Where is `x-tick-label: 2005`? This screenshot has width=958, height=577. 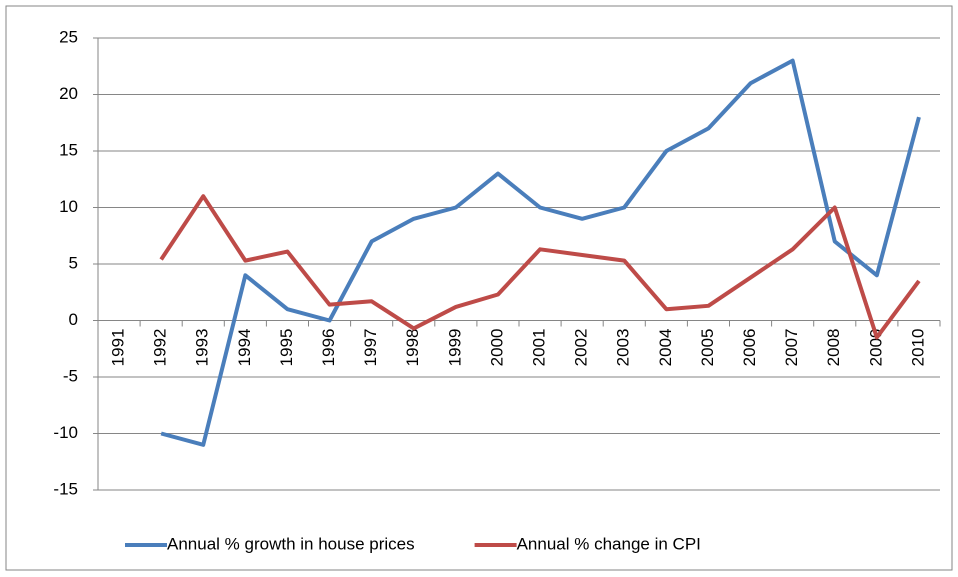
x-tick-label: 2005 is located at coordinates (707, 348).